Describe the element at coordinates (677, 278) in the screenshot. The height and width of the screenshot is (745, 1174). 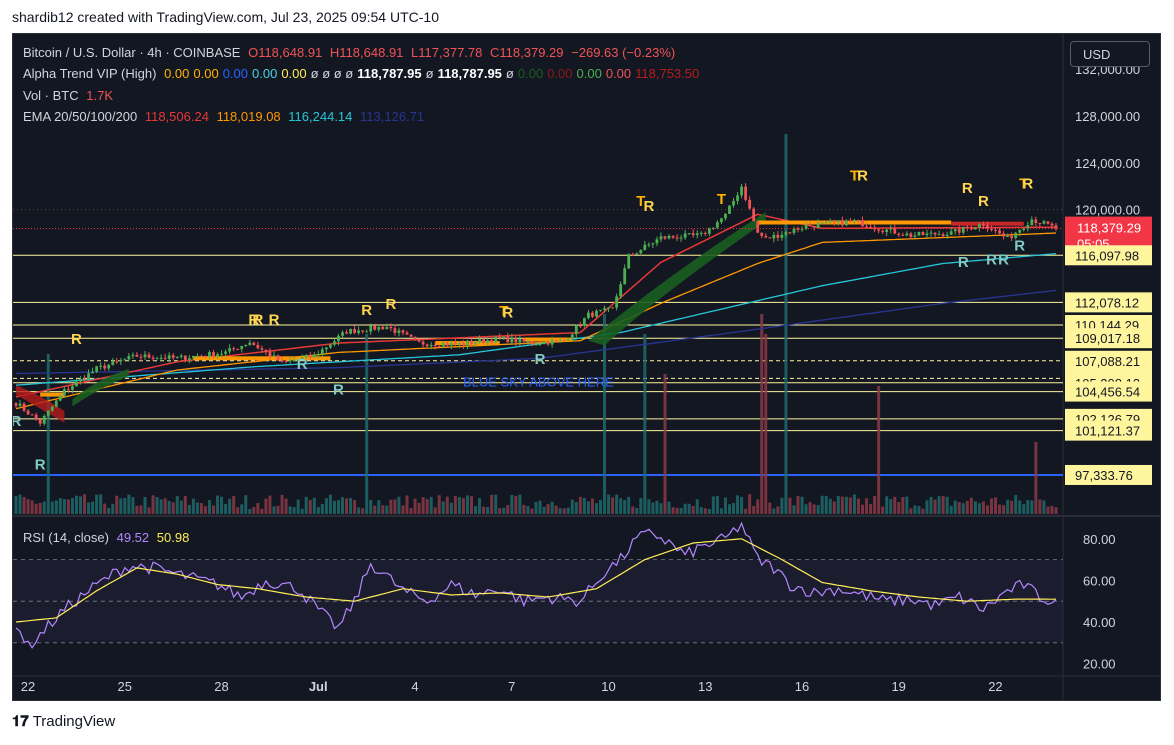
I see `trend-ribbon` at that location.